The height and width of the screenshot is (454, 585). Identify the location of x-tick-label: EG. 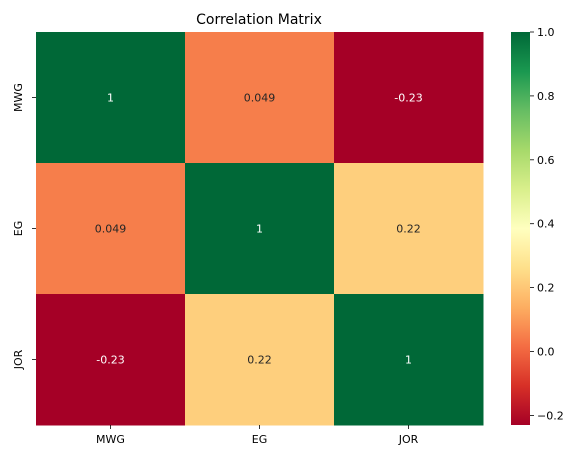
(259, 439).